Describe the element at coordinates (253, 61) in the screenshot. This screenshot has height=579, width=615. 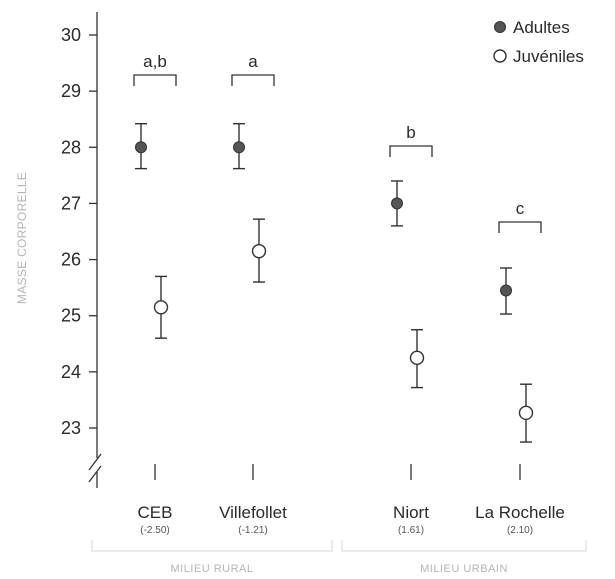
I see `significance-label: a` at that location.